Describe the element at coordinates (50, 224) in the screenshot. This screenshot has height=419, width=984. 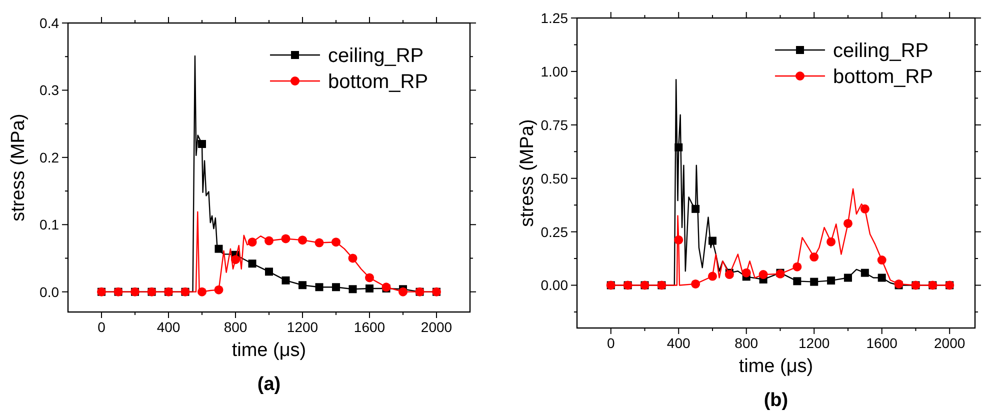
I see `y-tick-label: 0.1` at that location.